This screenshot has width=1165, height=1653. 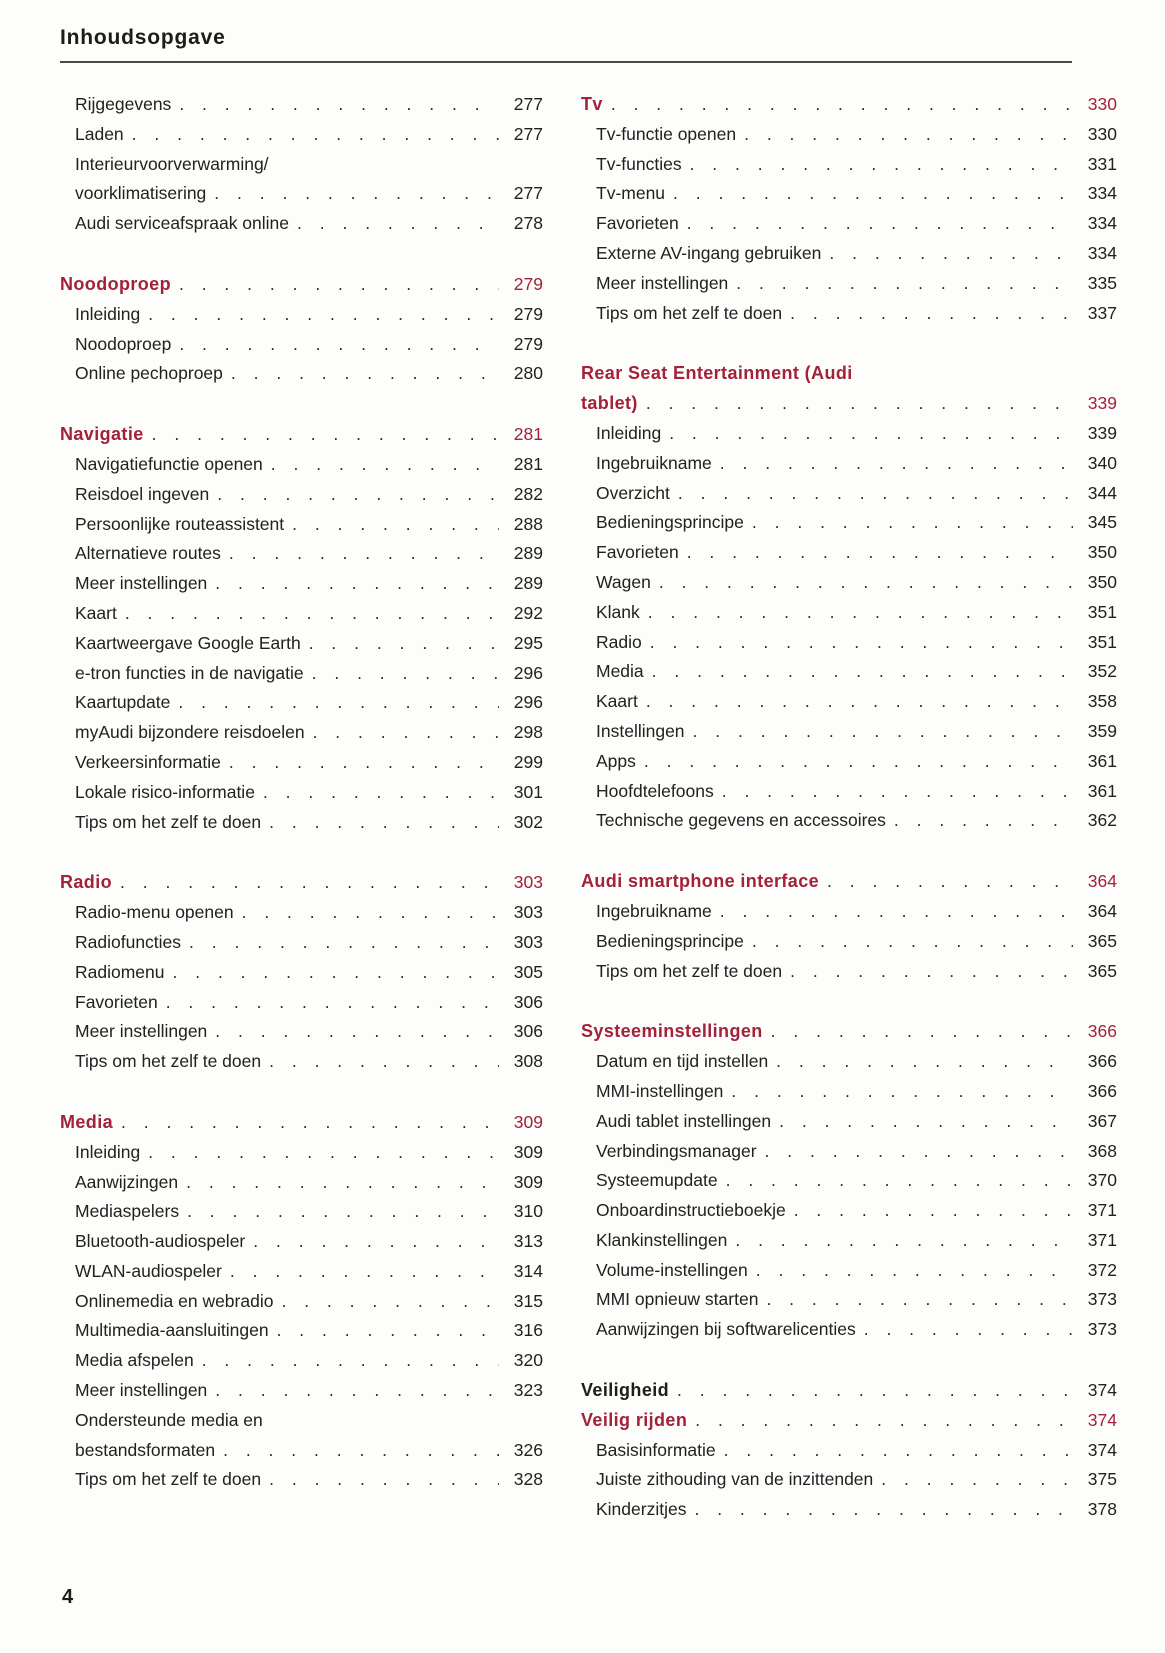 I want to click on toc-page-number: 298, so click(x=528, y=732).